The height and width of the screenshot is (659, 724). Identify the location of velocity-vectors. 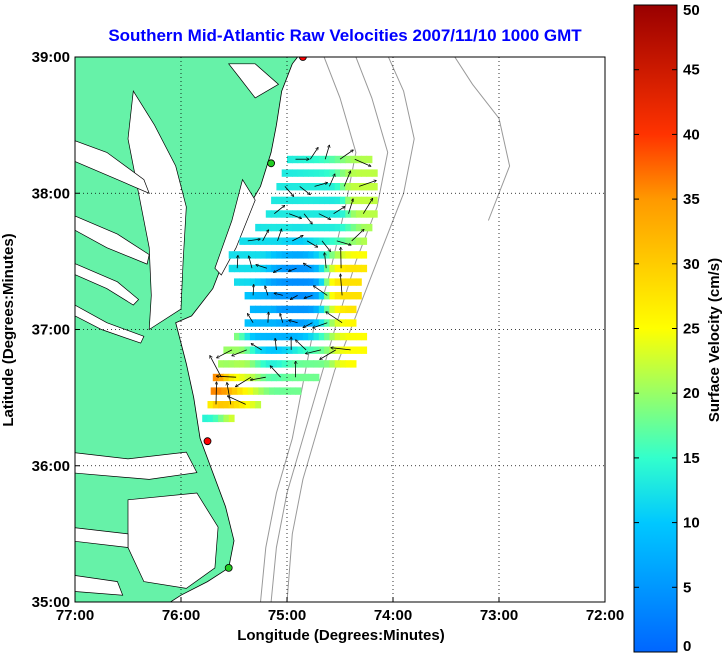
(293, 275).